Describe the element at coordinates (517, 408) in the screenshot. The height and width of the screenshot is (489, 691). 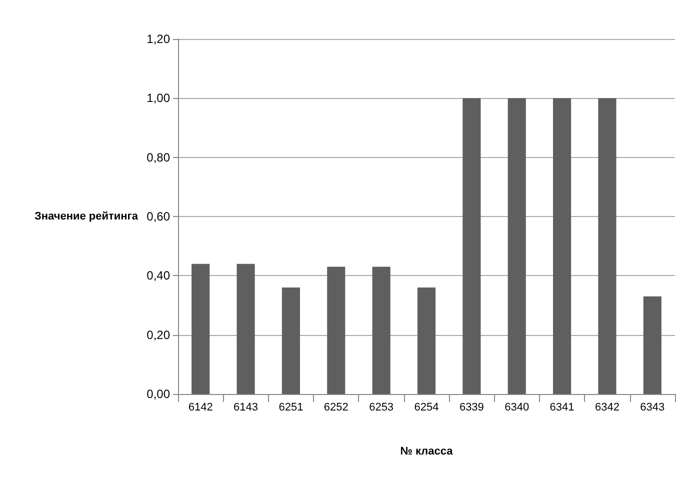
I see `x-tick-label: 6340` at that location.